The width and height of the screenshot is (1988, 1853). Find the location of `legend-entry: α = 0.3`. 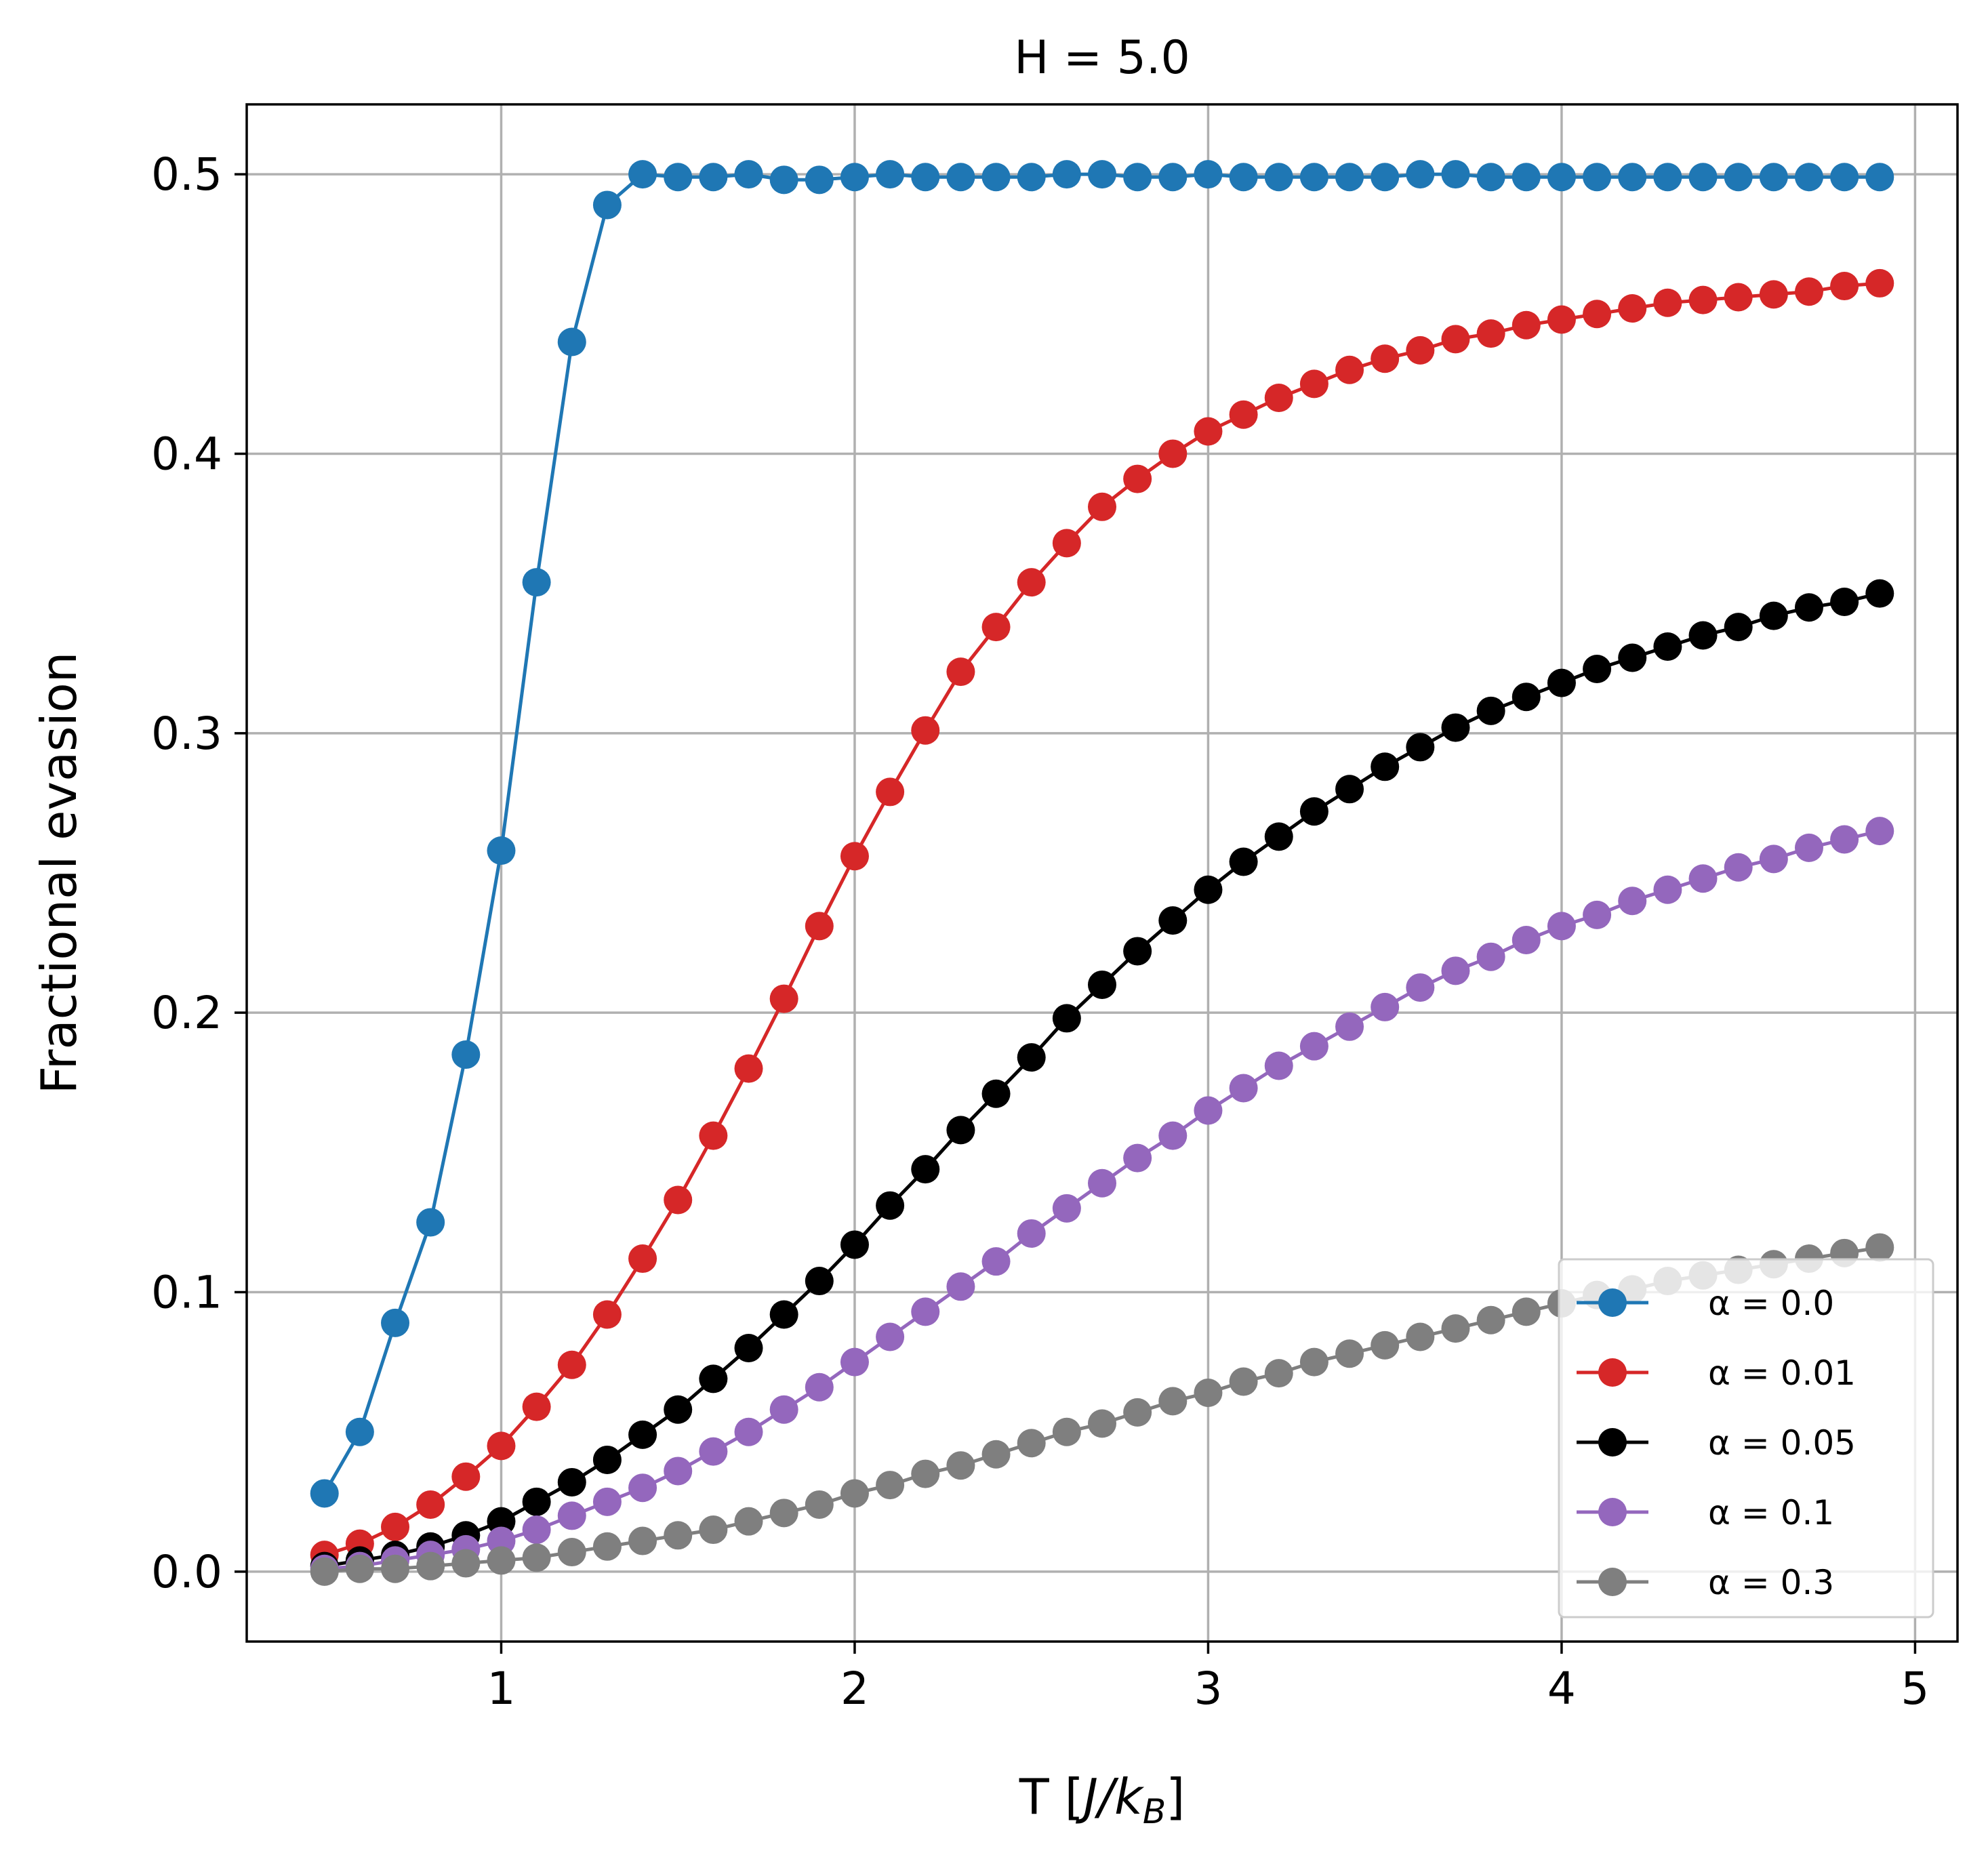

legend-entry: α = 0.3 is located at coordinates (1705, 1583).